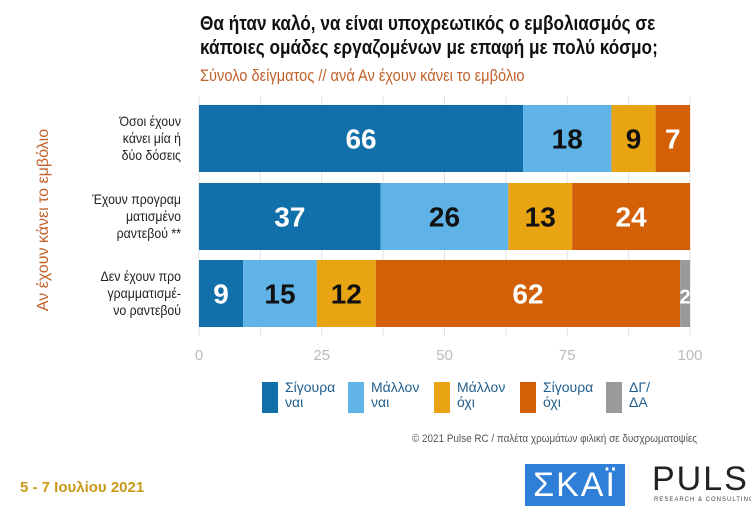 Image resolution: width=751 pixels, height=516 pixels. What do you see at coordinates (119, 138) in the screenshot?
I see `category-label: Όσοι έχουν κάνει μία ή δύο δόσεις` at bounding box center [119, 138].